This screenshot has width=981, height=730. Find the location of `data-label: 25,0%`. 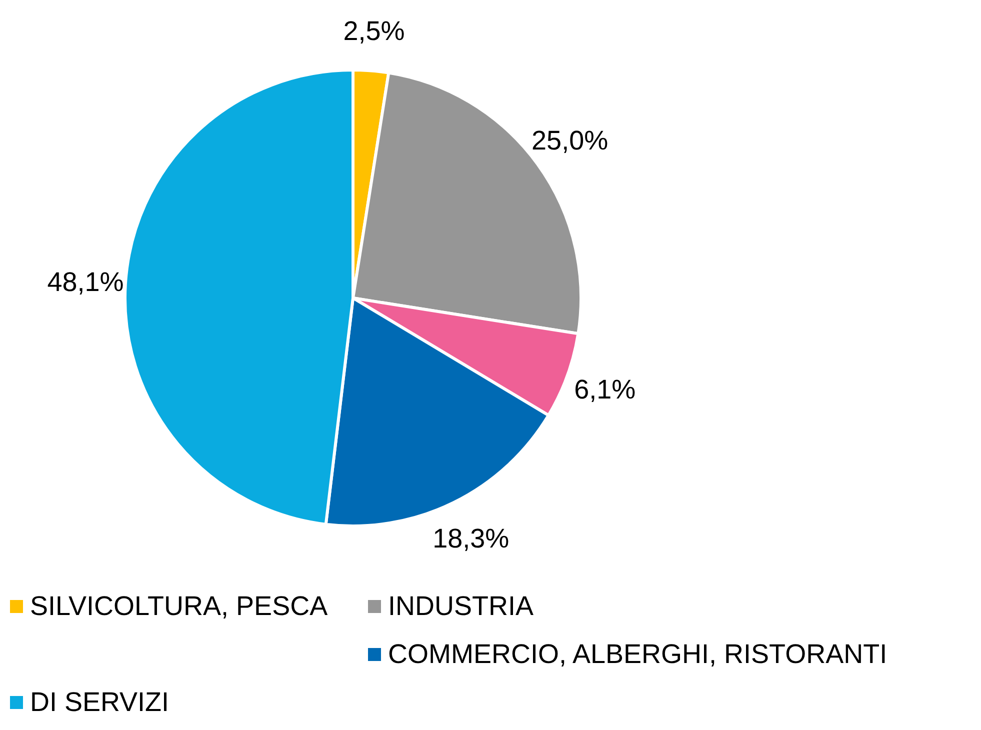

data-label: 25,0% is located at coordinates (570, 140).